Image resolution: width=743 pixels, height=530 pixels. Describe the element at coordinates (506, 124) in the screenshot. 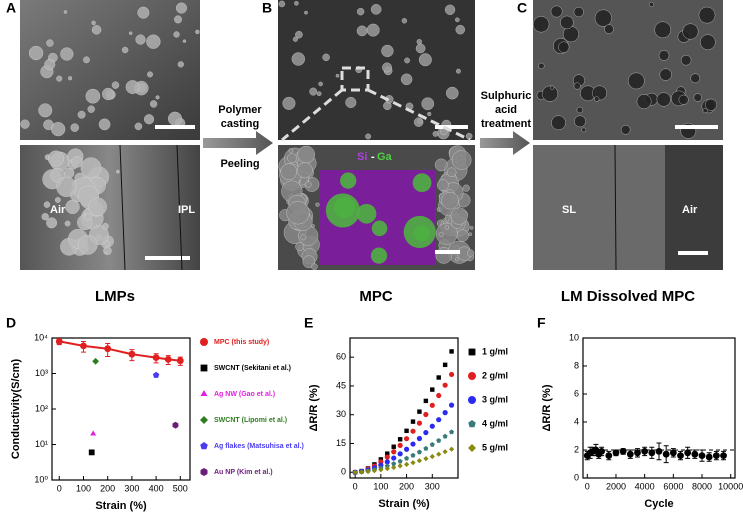

I see `arrow-text: treatment` at that location.